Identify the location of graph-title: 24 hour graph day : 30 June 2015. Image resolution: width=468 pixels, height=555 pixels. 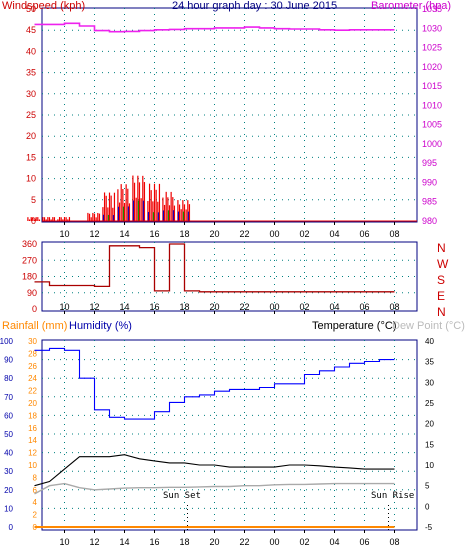
(255, 6).